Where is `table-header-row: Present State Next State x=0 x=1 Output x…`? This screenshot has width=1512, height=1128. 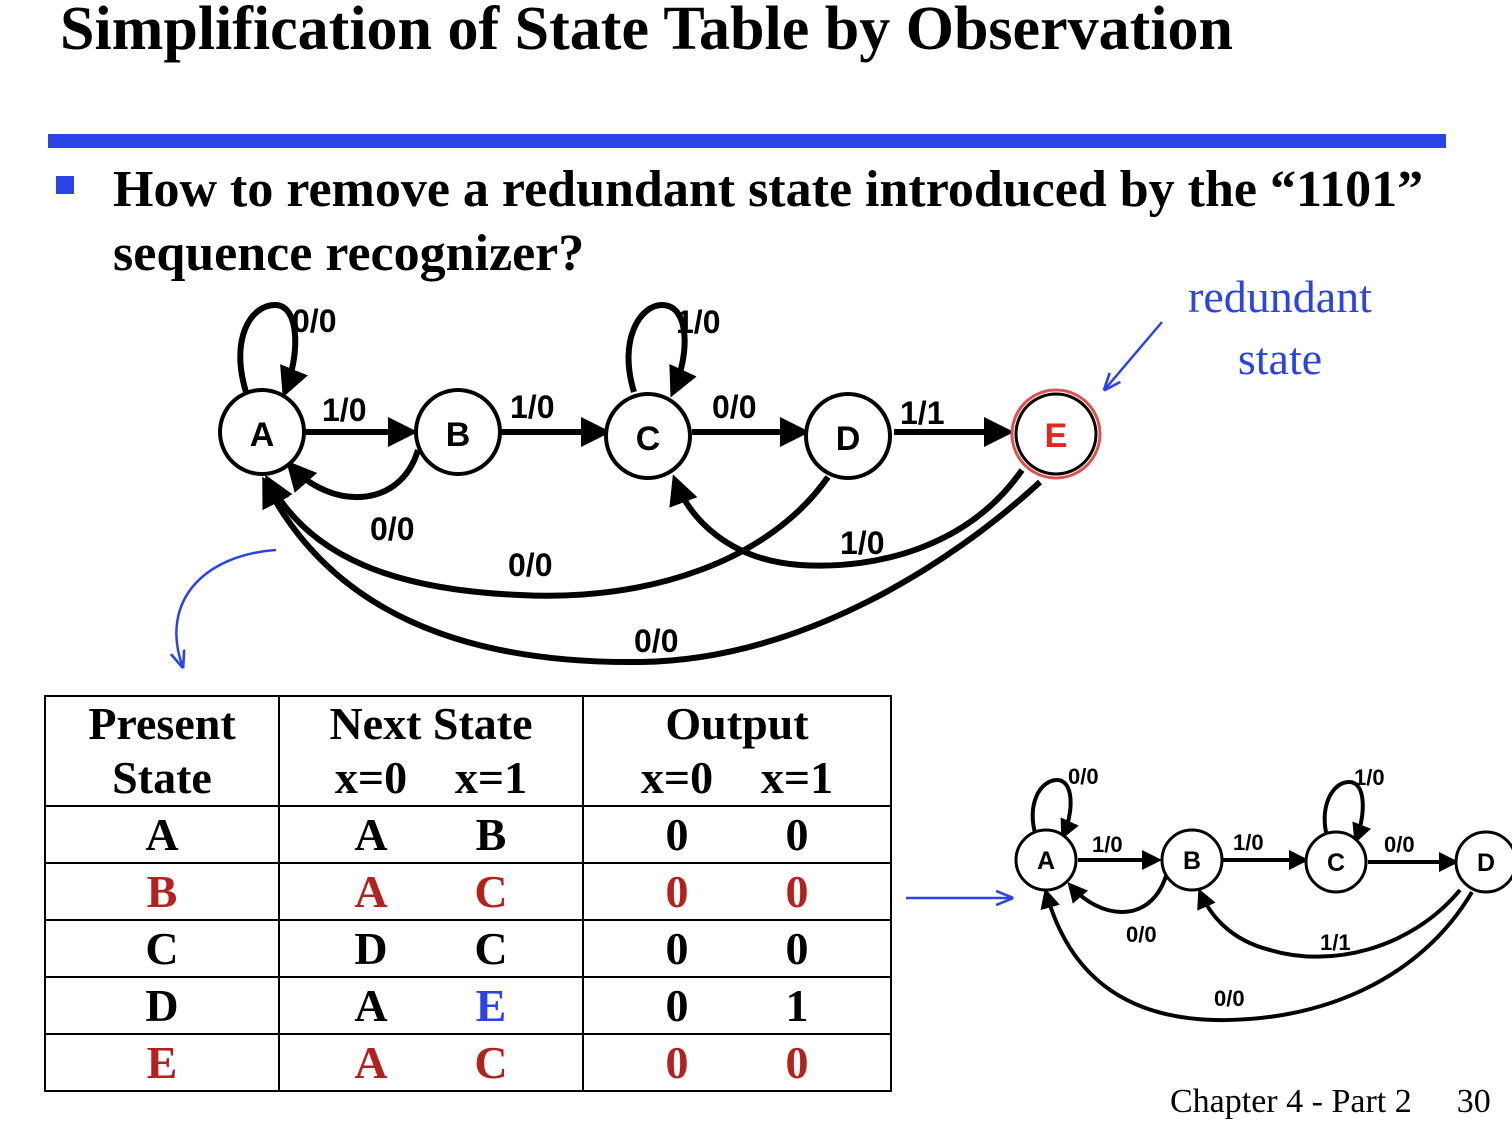 table-header-row: Present State Next State x=0 x=1 Output x… is located at coordinates (468, 751).